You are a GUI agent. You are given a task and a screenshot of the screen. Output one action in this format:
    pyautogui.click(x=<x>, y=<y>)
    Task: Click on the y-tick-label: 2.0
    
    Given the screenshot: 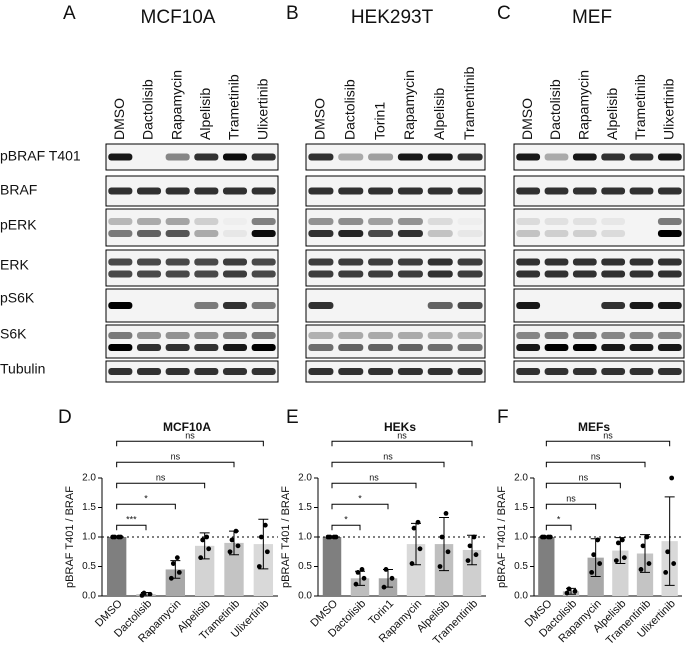 What is the action you would take?
    pyautogui.click(x=89, y=478)
    